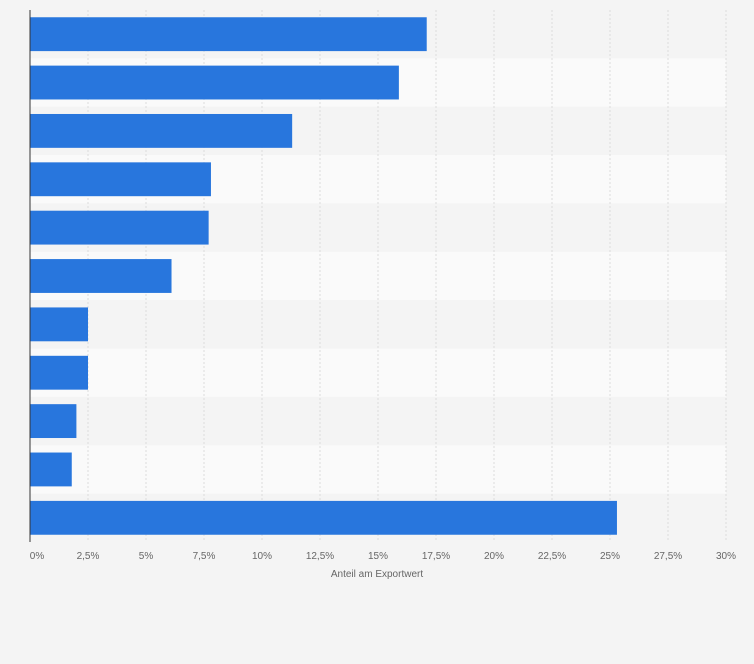 Image resolution: width=754 pixels, height=664 pixels. I want to click on x-tick-label: 0%, so click(37, 556).